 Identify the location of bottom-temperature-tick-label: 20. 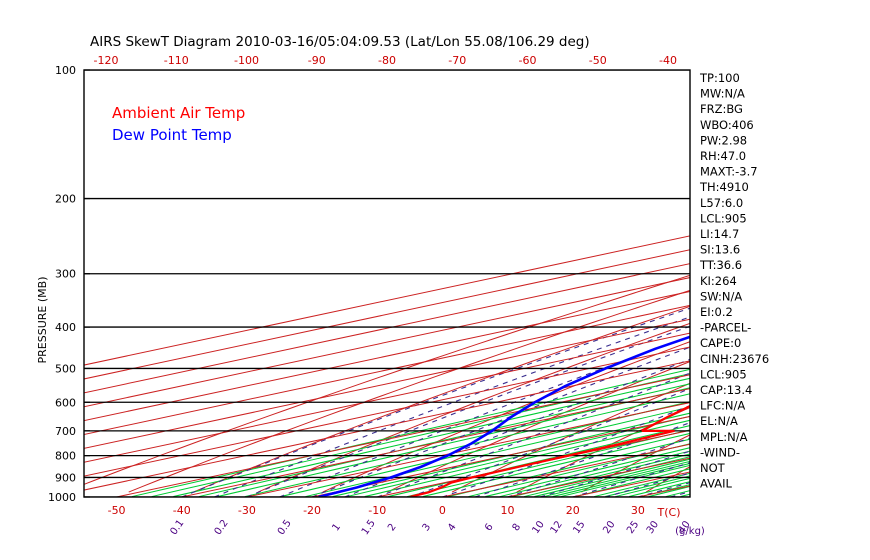
(573, 510).